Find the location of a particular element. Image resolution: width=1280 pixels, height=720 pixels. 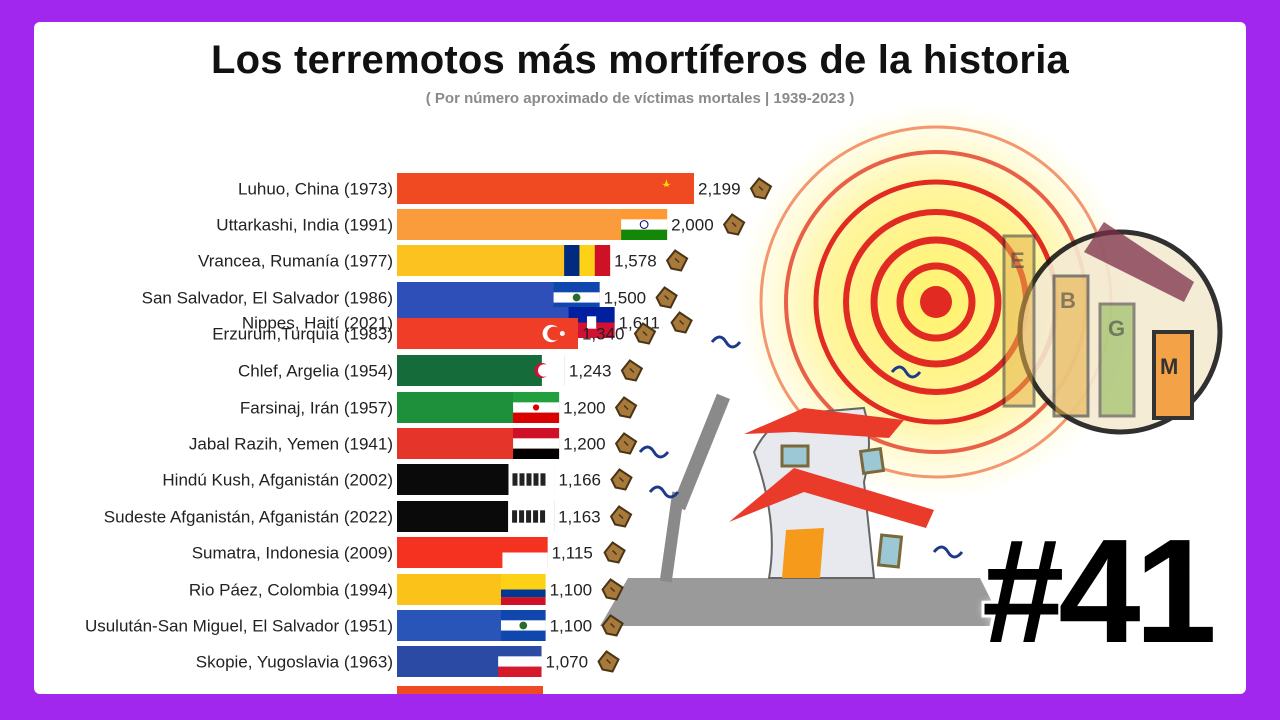

indonesia-flag-icon is located at coordinates (525, 552).